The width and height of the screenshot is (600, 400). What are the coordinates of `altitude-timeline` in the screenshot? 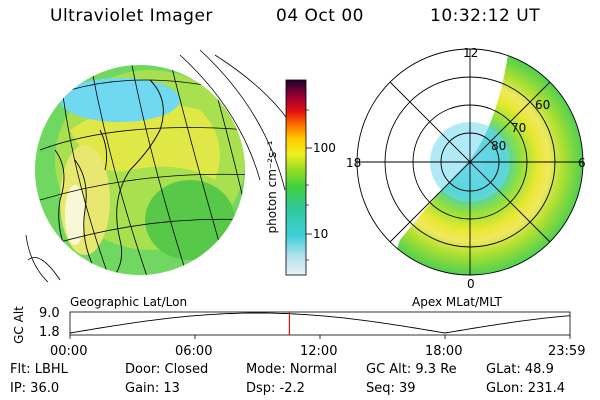 It's located at (320, 325).